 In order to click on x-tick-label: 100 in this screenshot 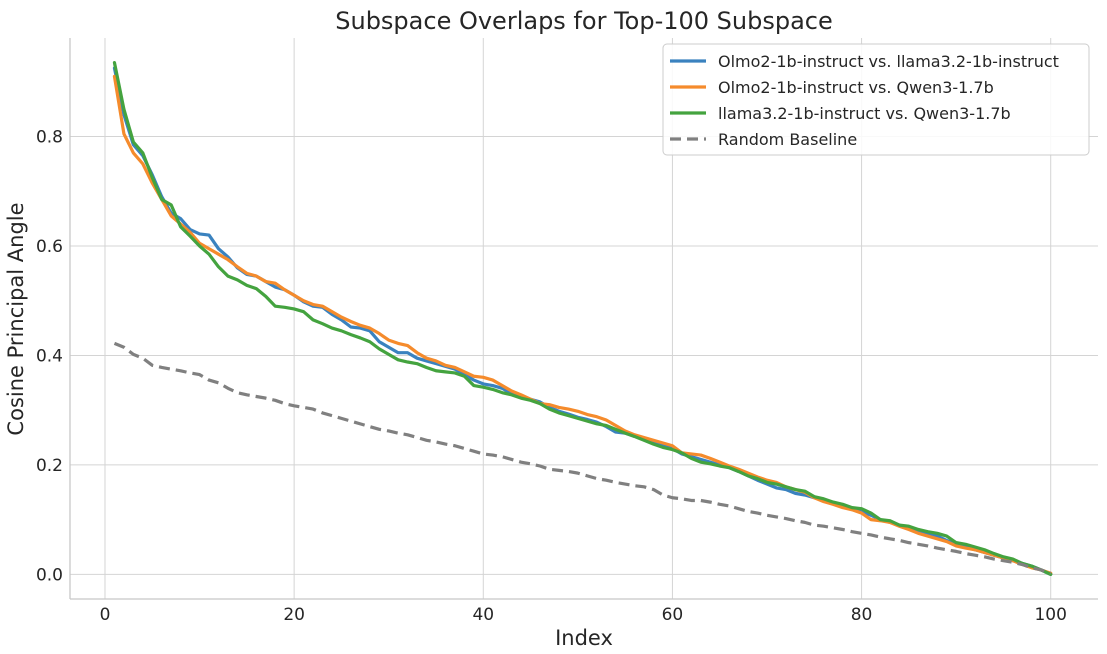, I will do `click(1050, 615)`.